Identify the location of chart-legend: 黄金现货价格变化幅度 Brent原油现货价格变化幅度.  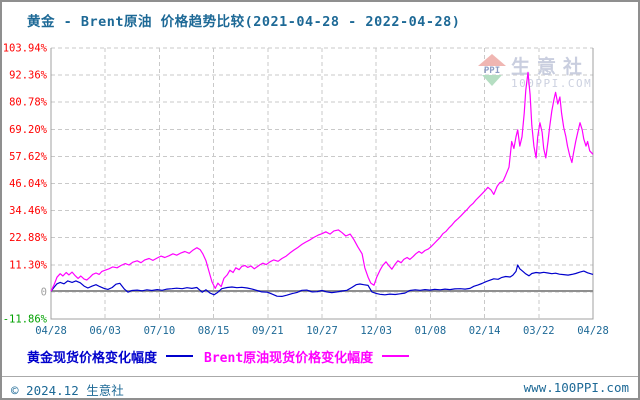
(223, 357).